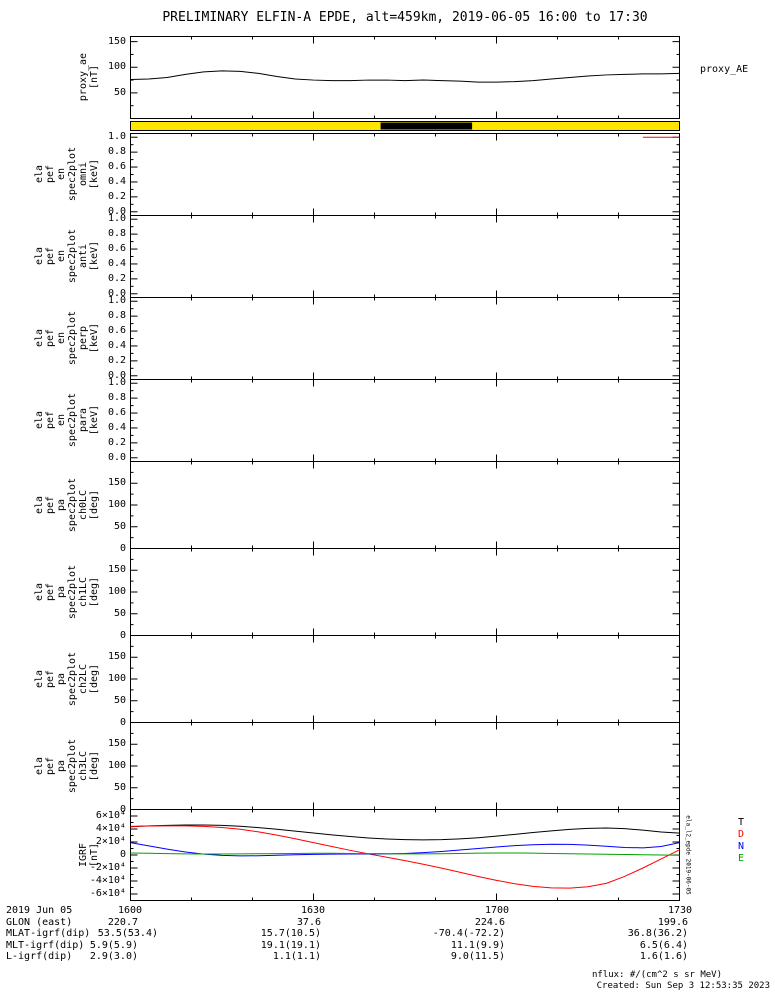 The width and height of the screenshot is (775, 1000). What do you see at coordinates (741, 834) in the screenshot?
I see `legend-D: D` at bounding box center [741, 834].